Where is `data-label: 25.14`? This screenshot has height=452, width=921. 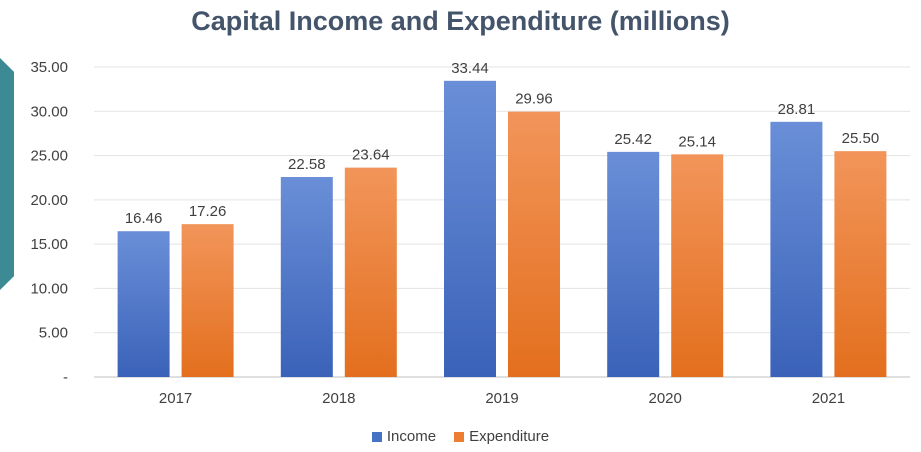 data-label: 25.14 is located at coordinates (697, 141).